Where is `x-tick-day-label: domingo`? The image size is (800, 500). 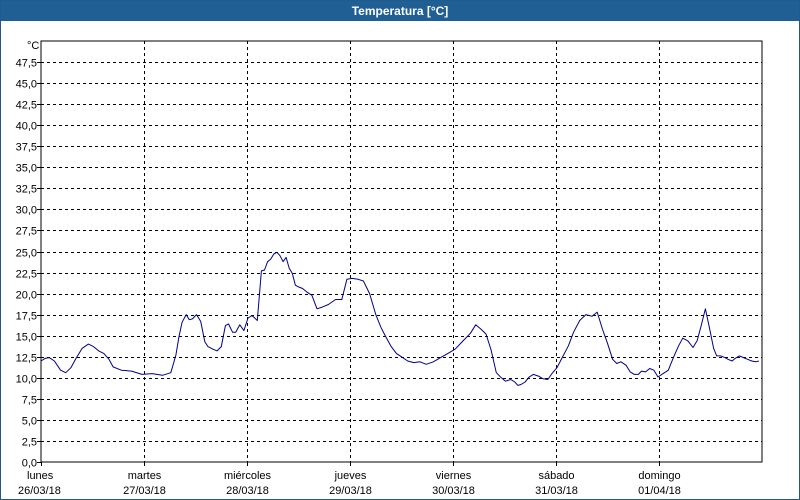
x-tick-day-label: domingo is located at coordinates (659, 476).